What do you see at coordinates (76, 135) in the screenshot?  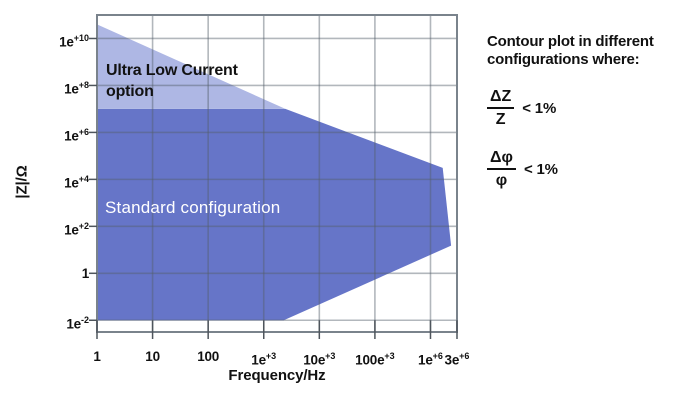 I see `y-tick-label: 1e+6` at bounding box center [76, 135].